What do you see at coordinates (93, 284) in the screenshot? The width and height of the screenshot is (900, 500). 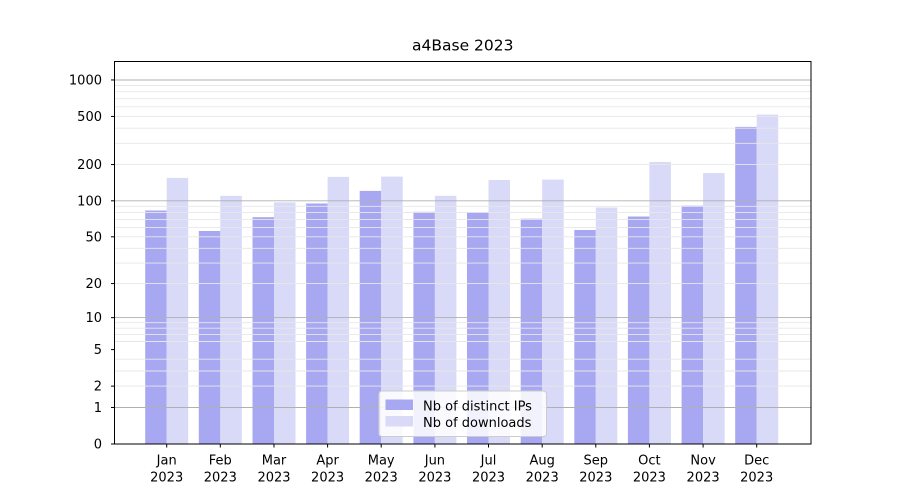 I see `y-tick-label-20: 20` at bounding box center [93, 284].